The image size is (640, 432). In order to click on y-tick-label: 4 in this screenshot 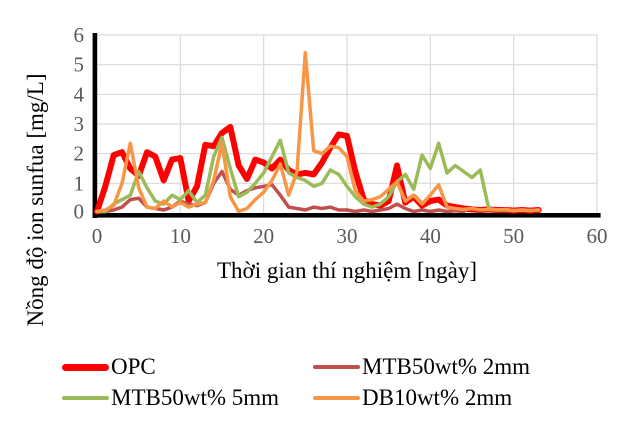, I will do `click(79, 94)`.